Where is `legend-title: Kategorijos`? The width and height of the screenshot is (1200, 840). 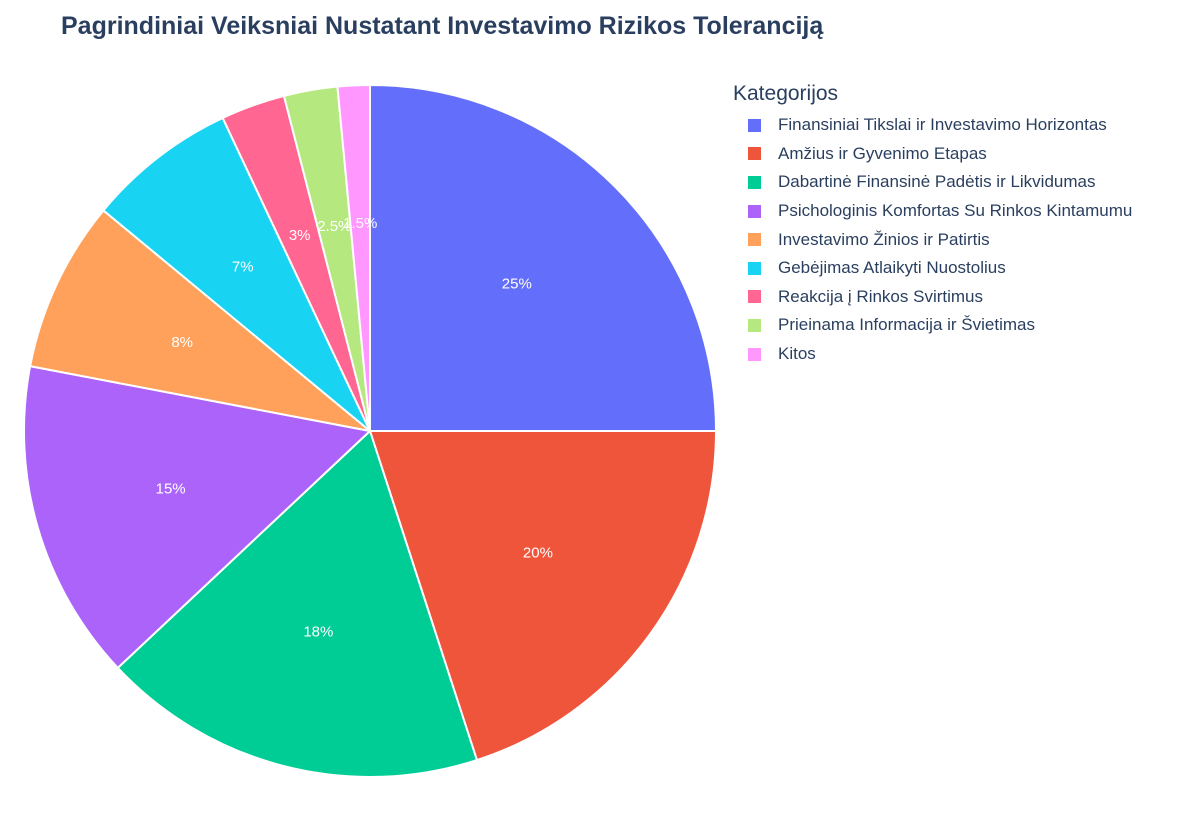 legend-title: Kategorijos is located at coordinates (786, 93).